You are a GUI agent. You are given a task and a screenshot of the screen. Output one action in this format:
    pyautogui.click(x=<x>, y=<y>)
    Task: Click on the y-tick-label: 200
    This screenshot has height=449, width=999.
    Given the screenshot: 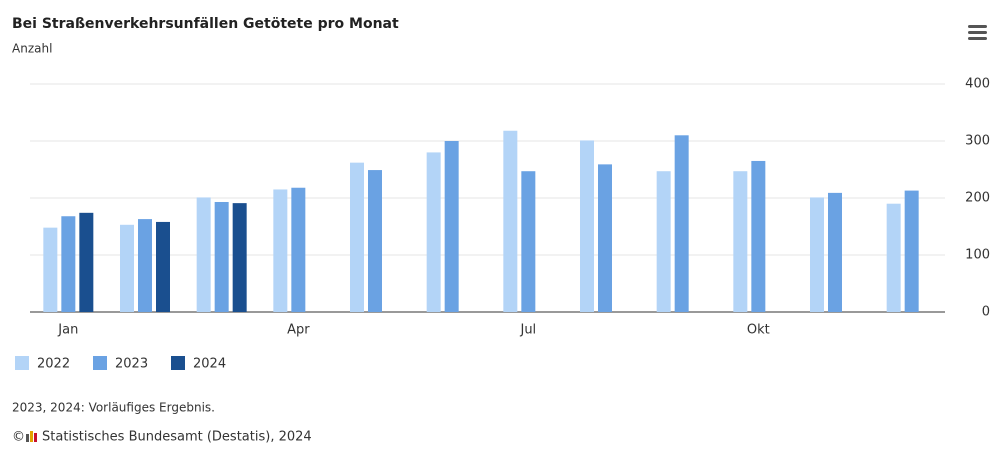 What is the action you would take?
    pyautogui.click(x=977, y=198)
    